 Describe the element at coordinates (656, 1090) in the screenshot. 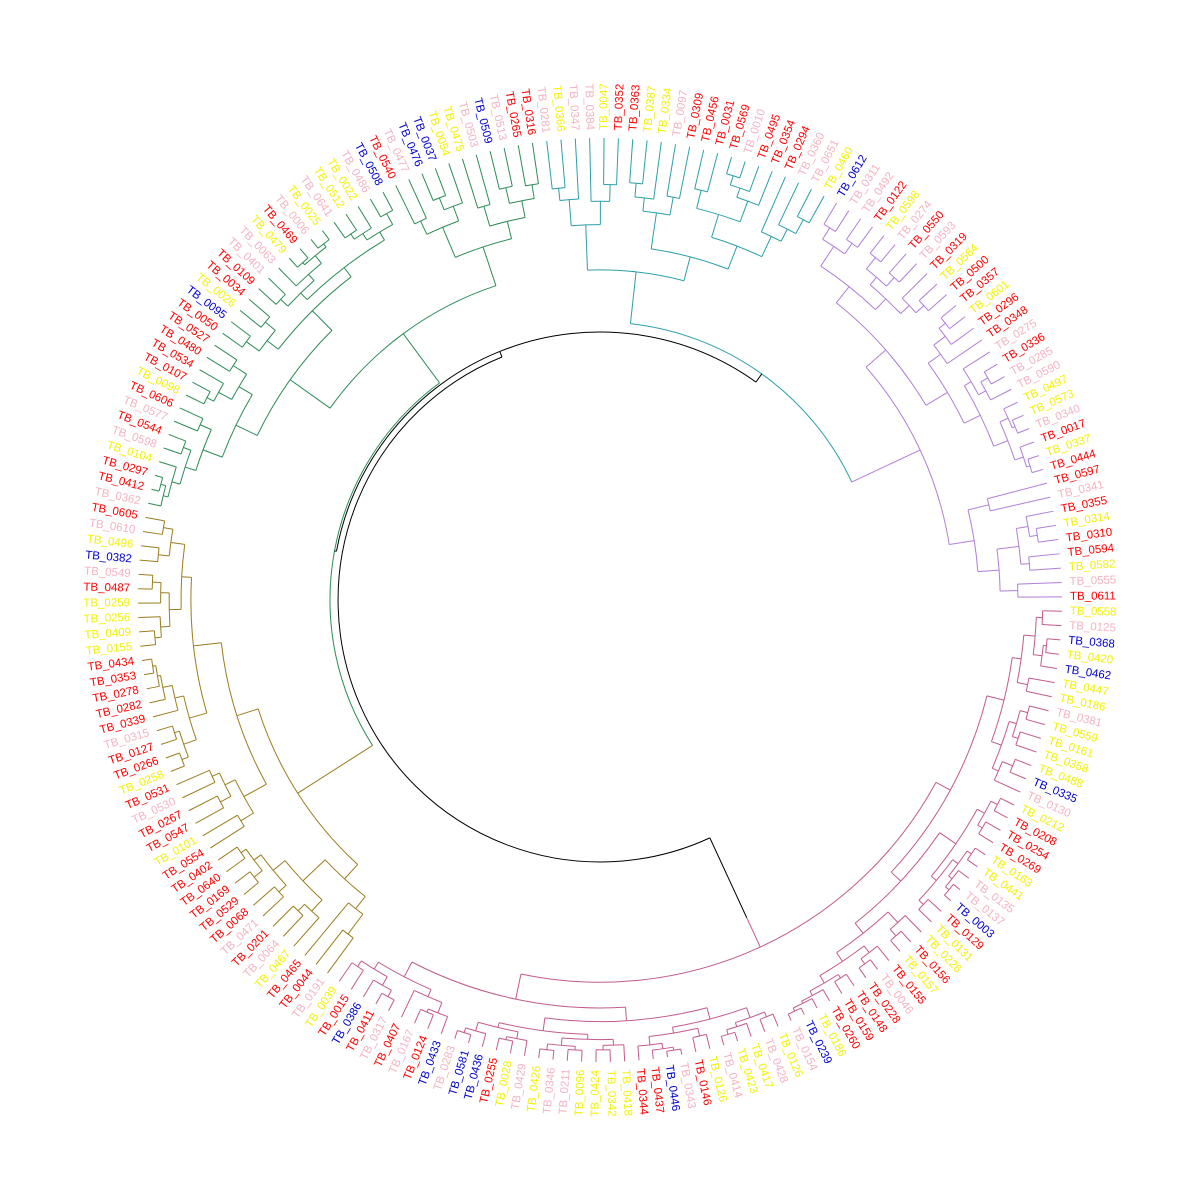

I see `leaf-label: TB_0437` at that location.